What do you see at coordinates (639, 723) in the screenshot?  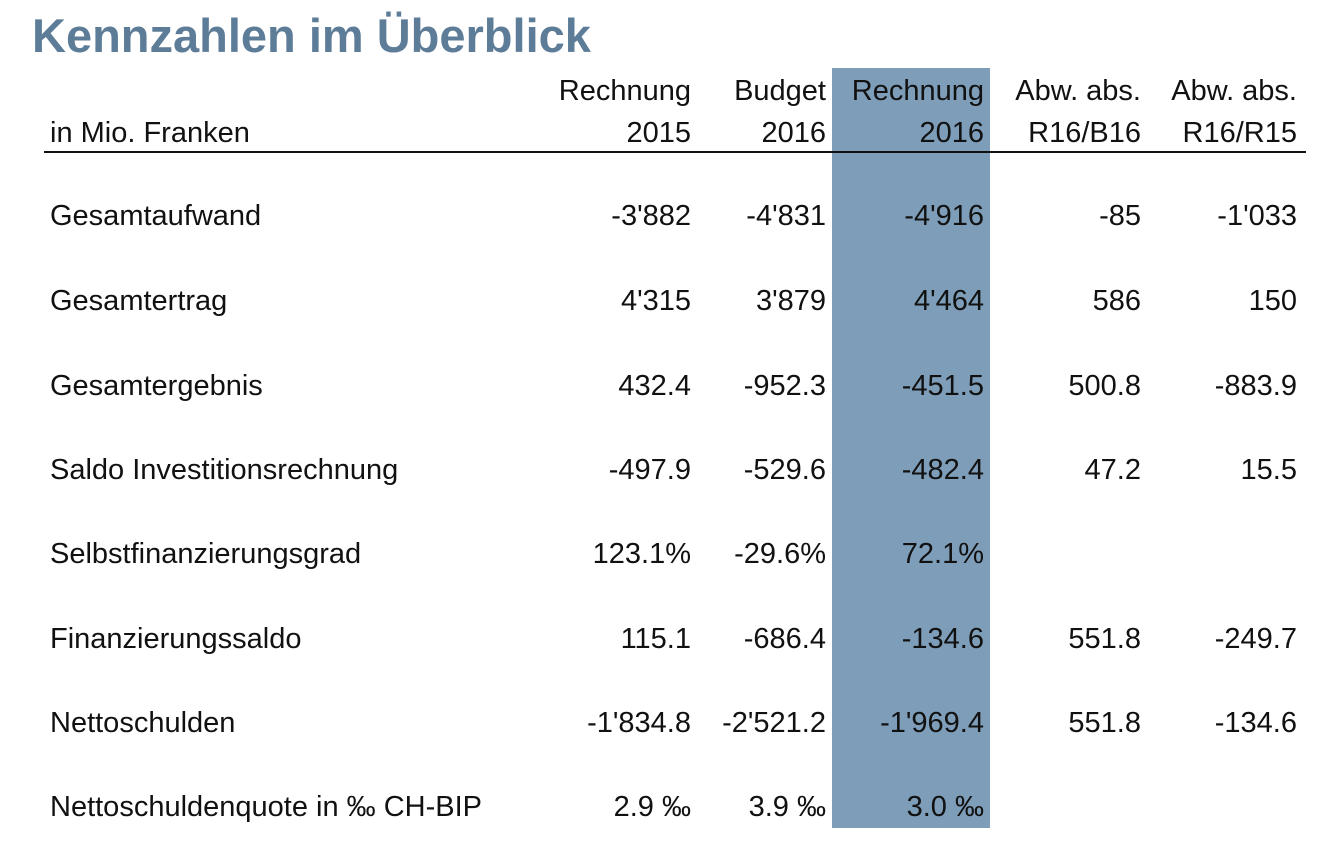 I see `cell-rechnung-2015: -1'834.8` at bounding box center [639, 723].